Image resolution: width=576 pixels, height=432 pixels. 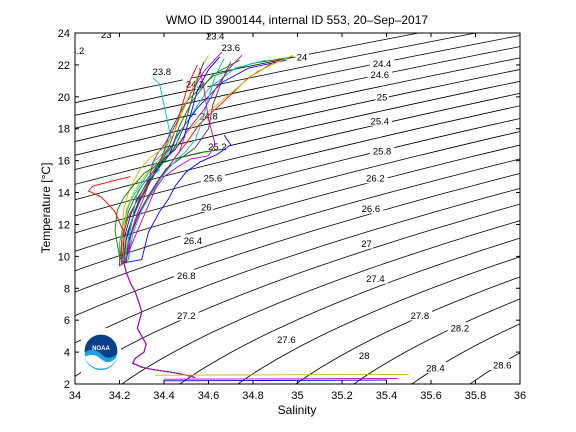 I want to click on x-tick-label-10: 36, so click(x=520, y=396).